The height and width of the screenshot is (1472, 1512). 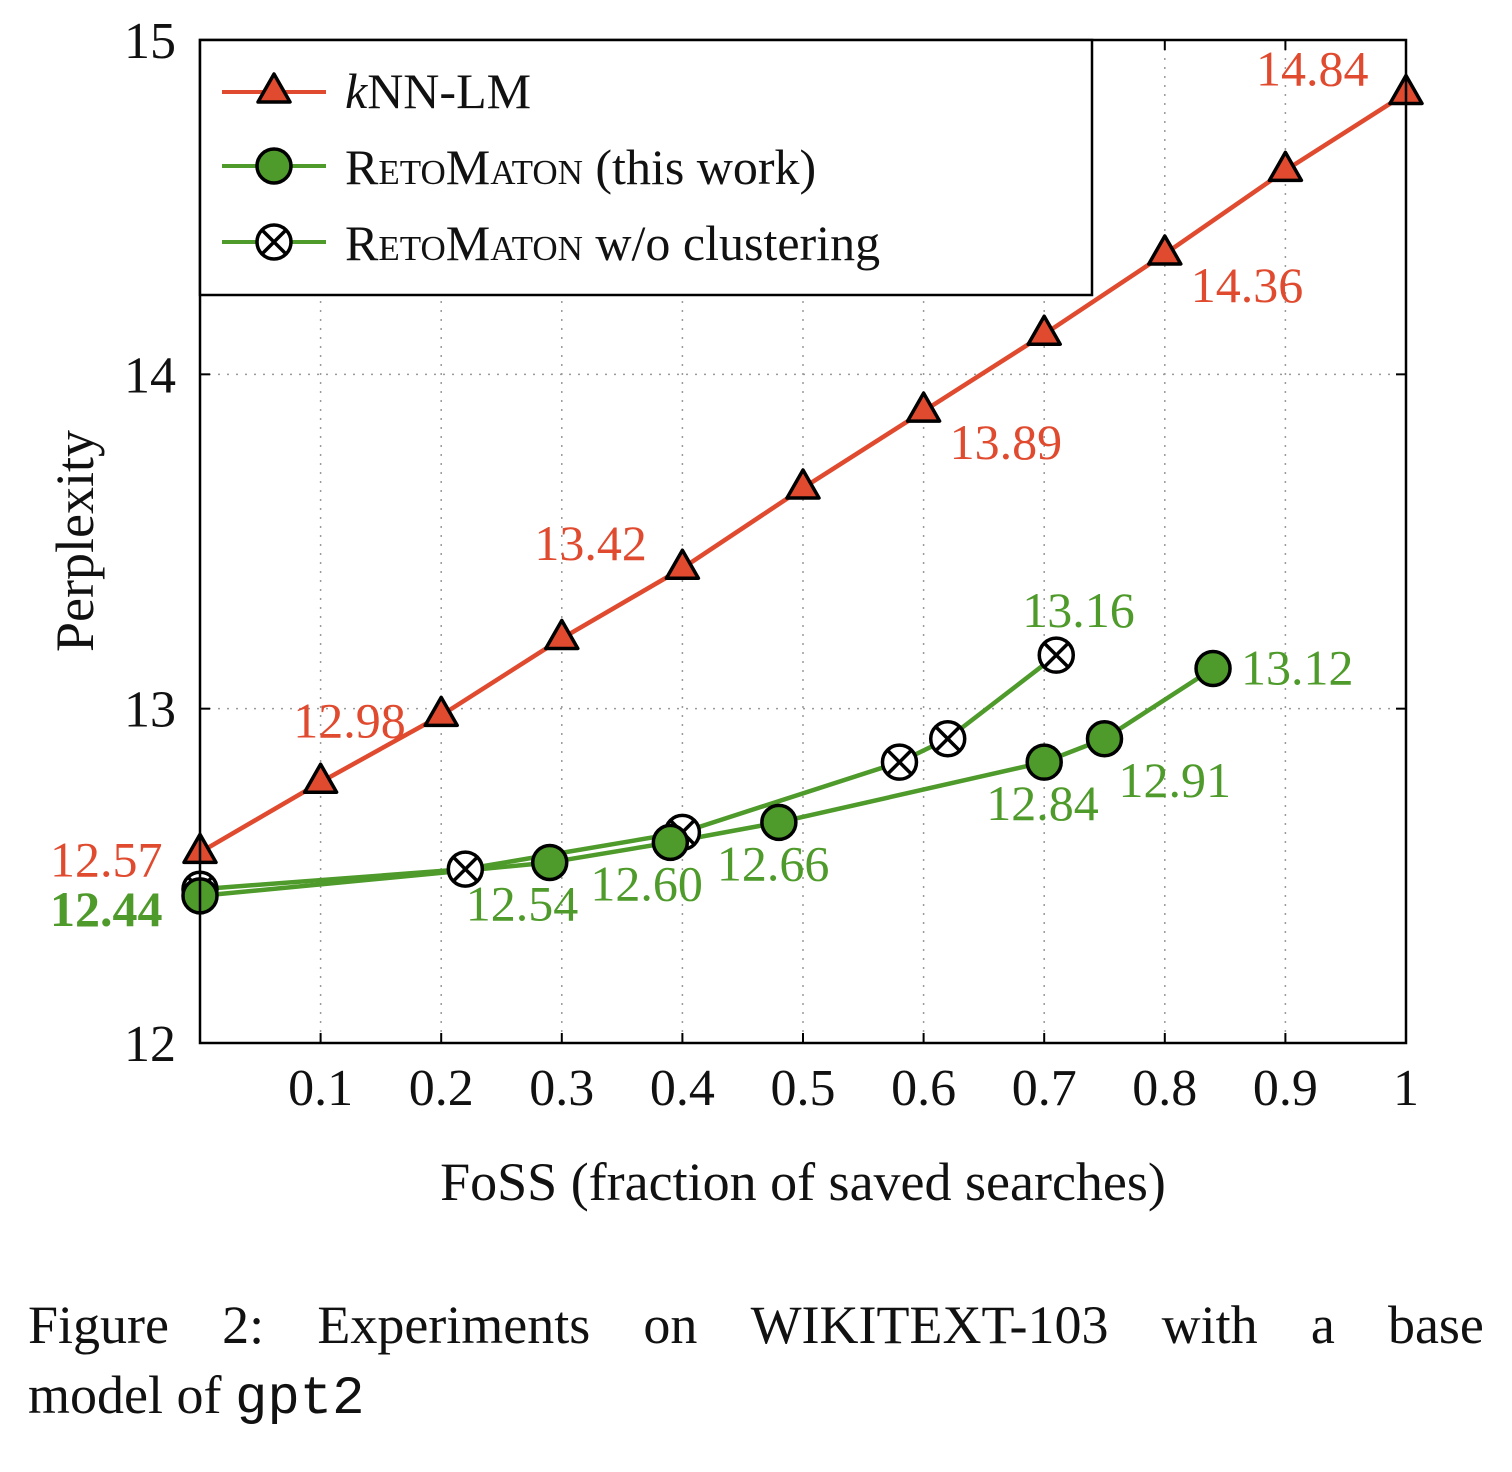 I want to click on legend-box, so click(x=646, y=167).